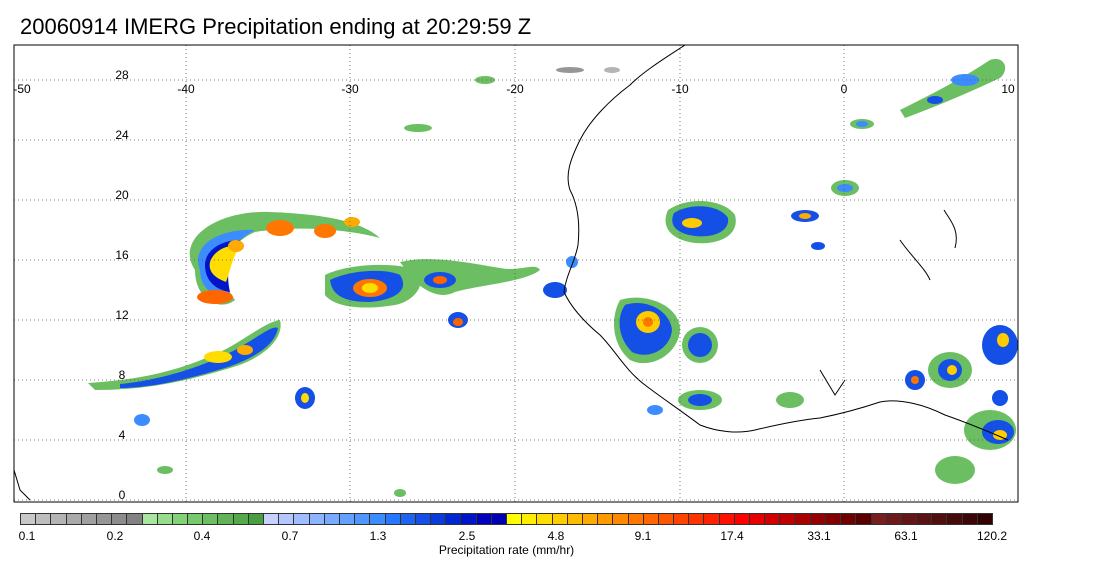 This screenshot has height=571, width=1101. Describe the element at coordinates (1008, 89) in the screenshot. I see `lon-tick-label: 10` at that location.